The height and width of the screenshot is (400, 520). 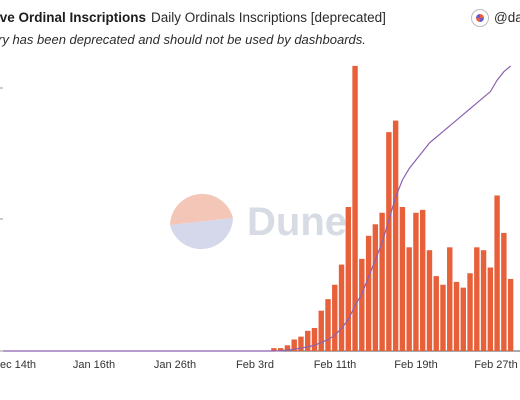 What do you see at coordinates (297, 222) in the screenshot?
I see `watermark-text: Dune` at bounding box center [297, 222].